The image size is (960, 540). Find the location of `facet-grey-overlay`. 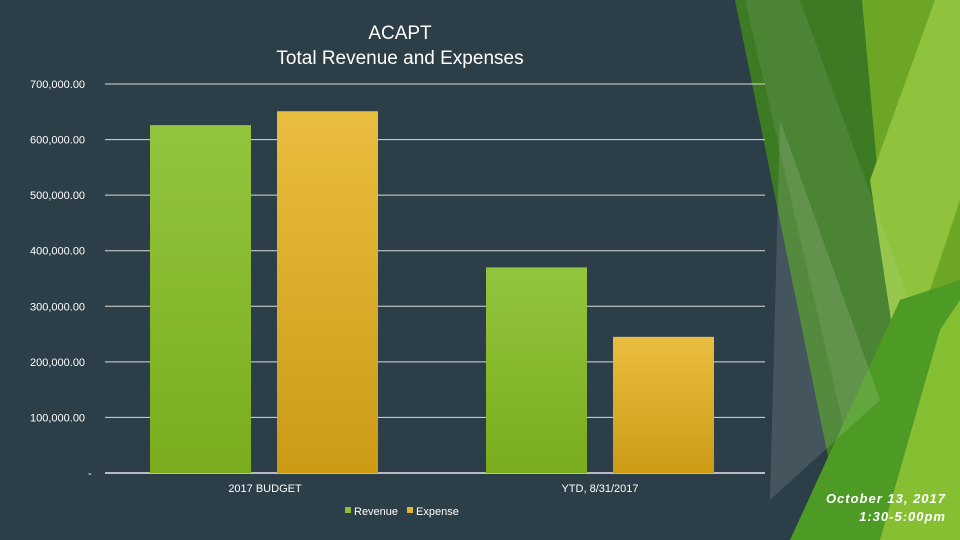

facet-grey-overlay is located at coordinates (825, 310).